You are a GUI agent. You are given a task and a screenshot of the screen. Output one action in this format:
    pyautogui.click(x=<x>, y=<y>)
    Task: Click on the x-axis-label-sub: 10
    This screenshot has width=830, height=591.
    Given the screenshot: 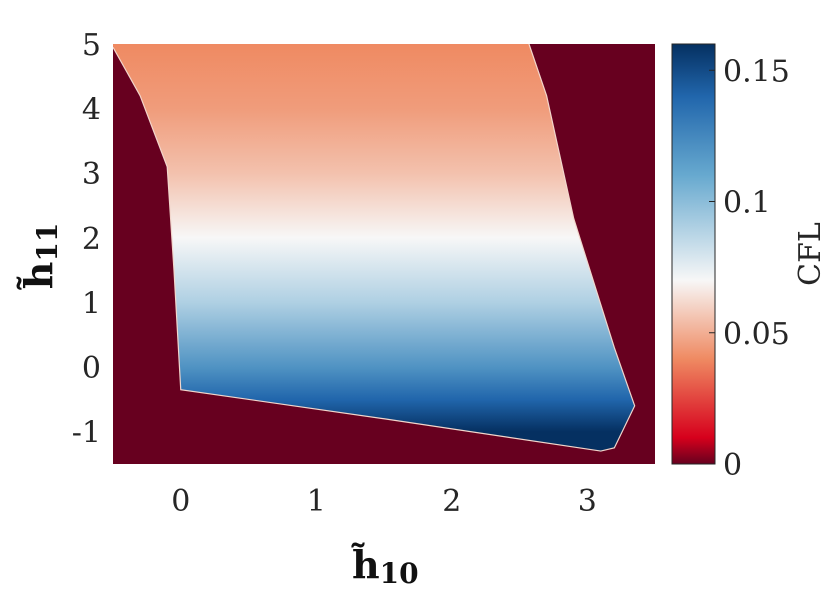 What is the action you would take?
    pyautogui.click(x=399, y=573)
    